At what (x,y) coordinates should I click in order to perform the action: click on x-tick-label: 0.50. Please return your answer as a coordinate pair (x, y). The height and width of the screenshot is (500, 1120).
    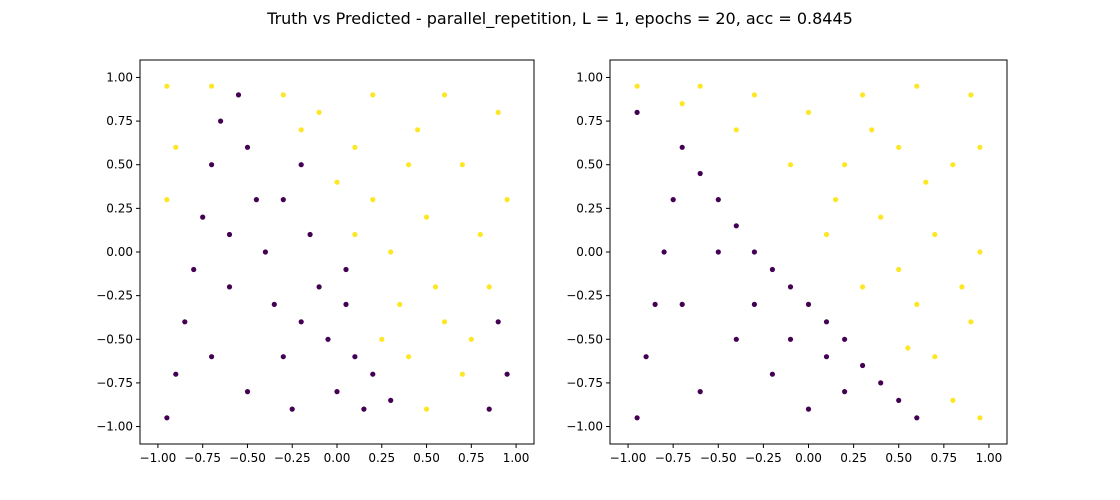
    Looking at the image, I should click on (898, 458).